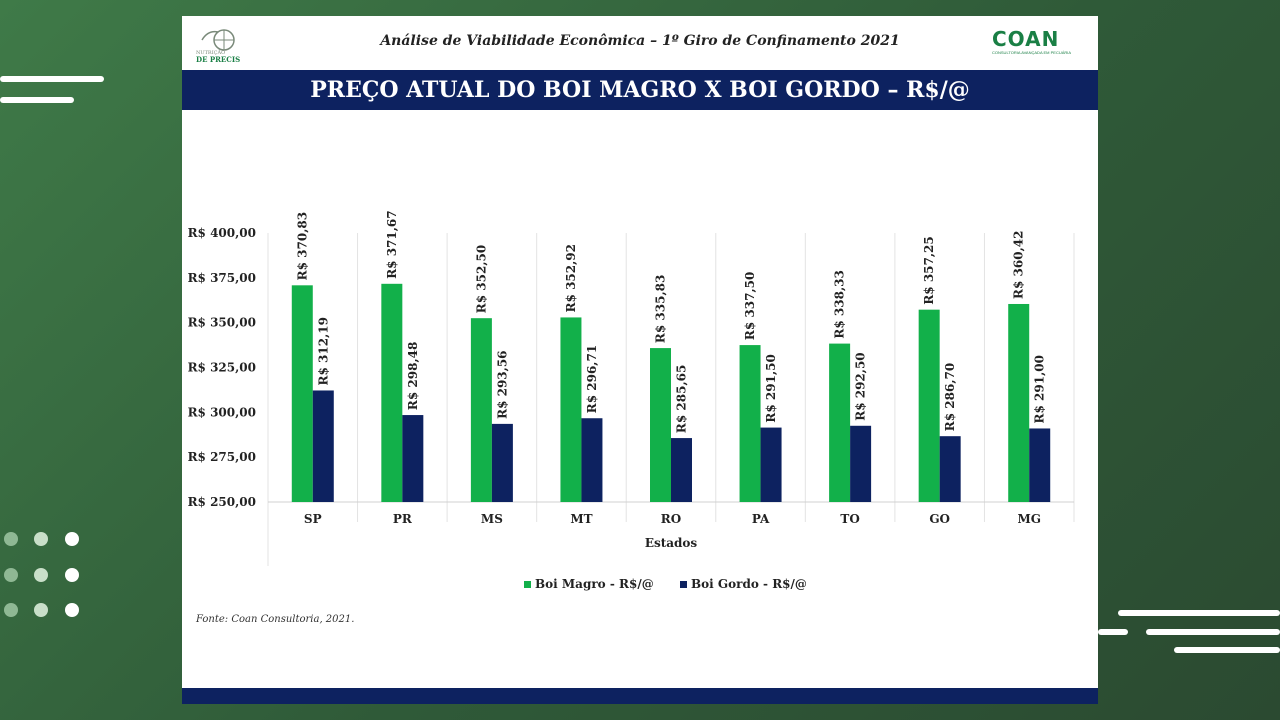 This screenshot has height=720, width=1280. Describe the element at coordinates (594, 584) in the screenshot. I see `legend-label: Boi Magro - R$/@` at that location.